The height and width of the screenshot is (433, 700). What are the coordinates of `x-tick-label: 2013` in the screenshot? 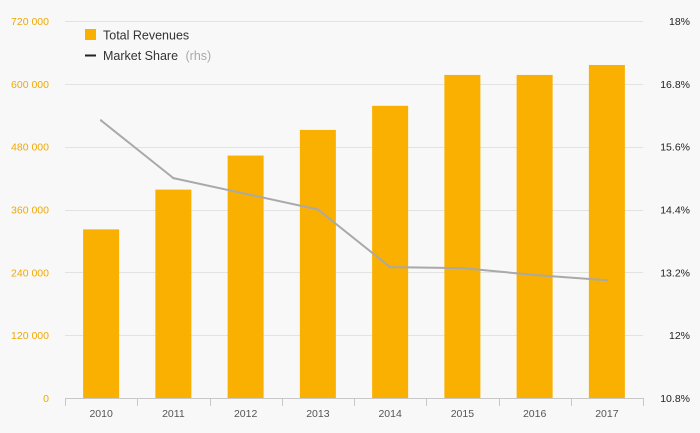 It's located at (318, 414).